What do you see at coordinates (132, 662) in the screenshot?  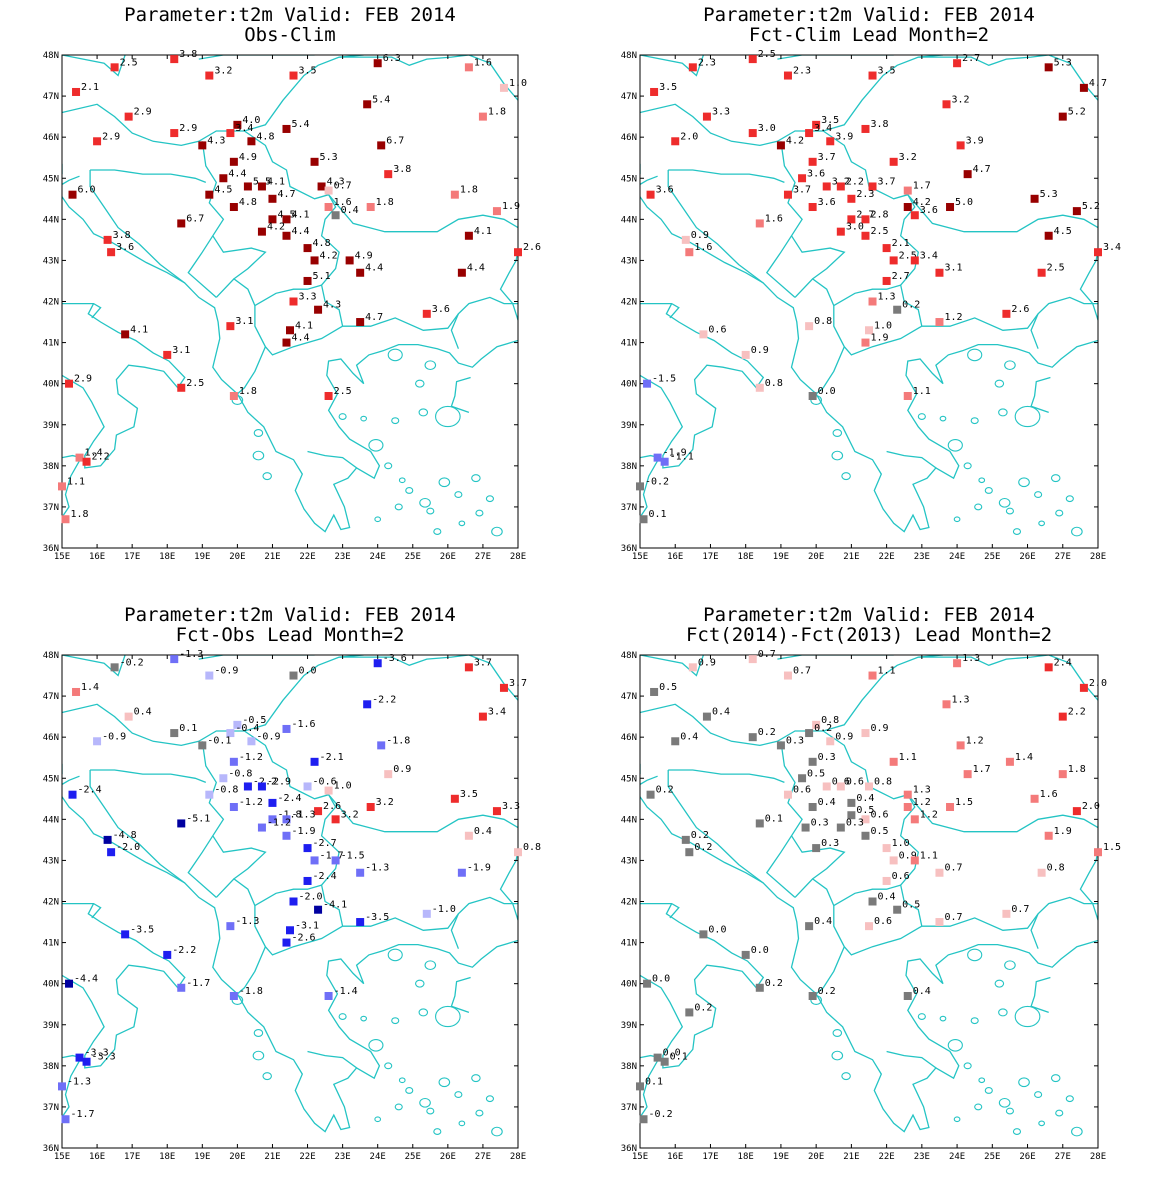 I see `station-value: -0.2` at bounding box center [132, 662].